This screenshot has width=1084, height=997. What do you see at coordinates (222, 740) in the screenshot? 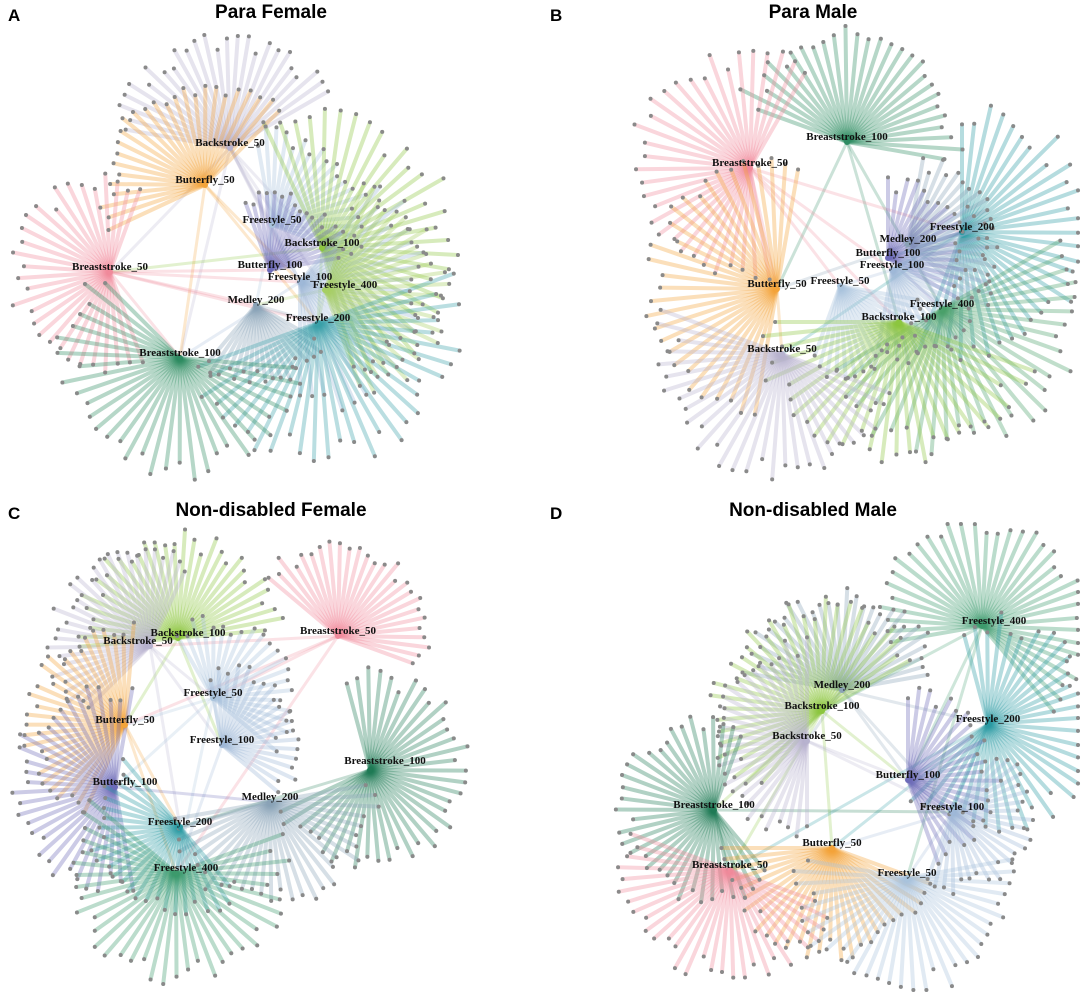
I see `hub-label: Freestyle_100` at bounding box center [222, 740].